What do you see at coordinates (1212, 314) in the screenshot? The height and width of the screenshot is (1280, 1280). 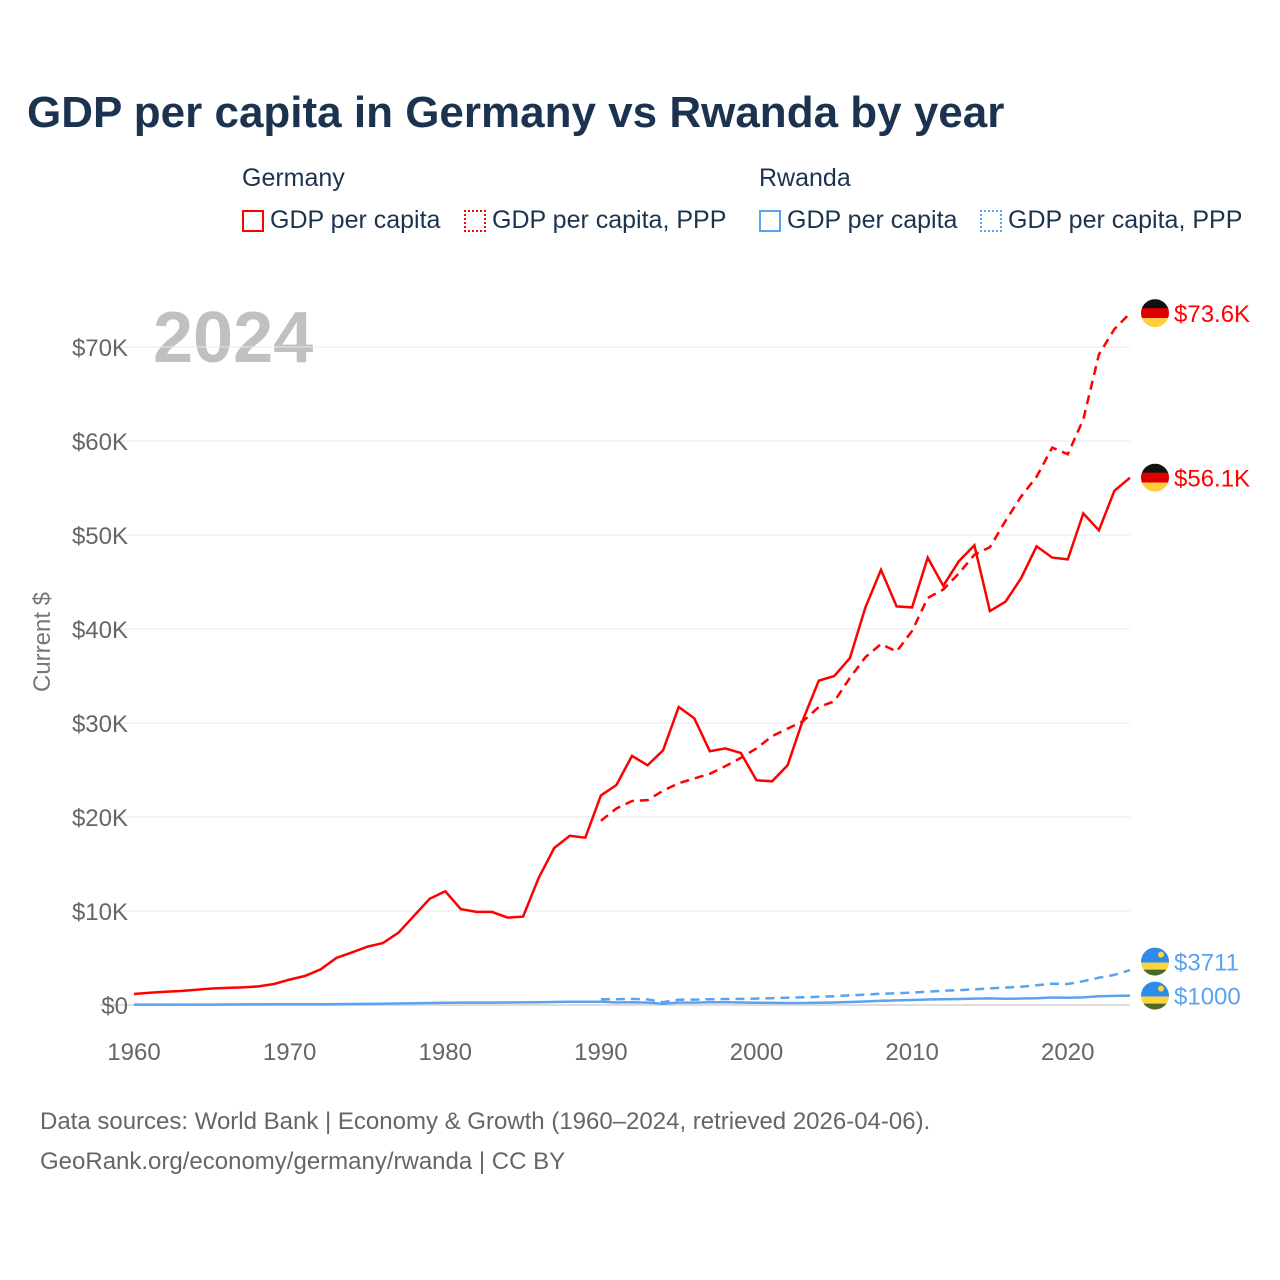 I see `end-value-label: $73.6K` at bounding box center [1212, 314].